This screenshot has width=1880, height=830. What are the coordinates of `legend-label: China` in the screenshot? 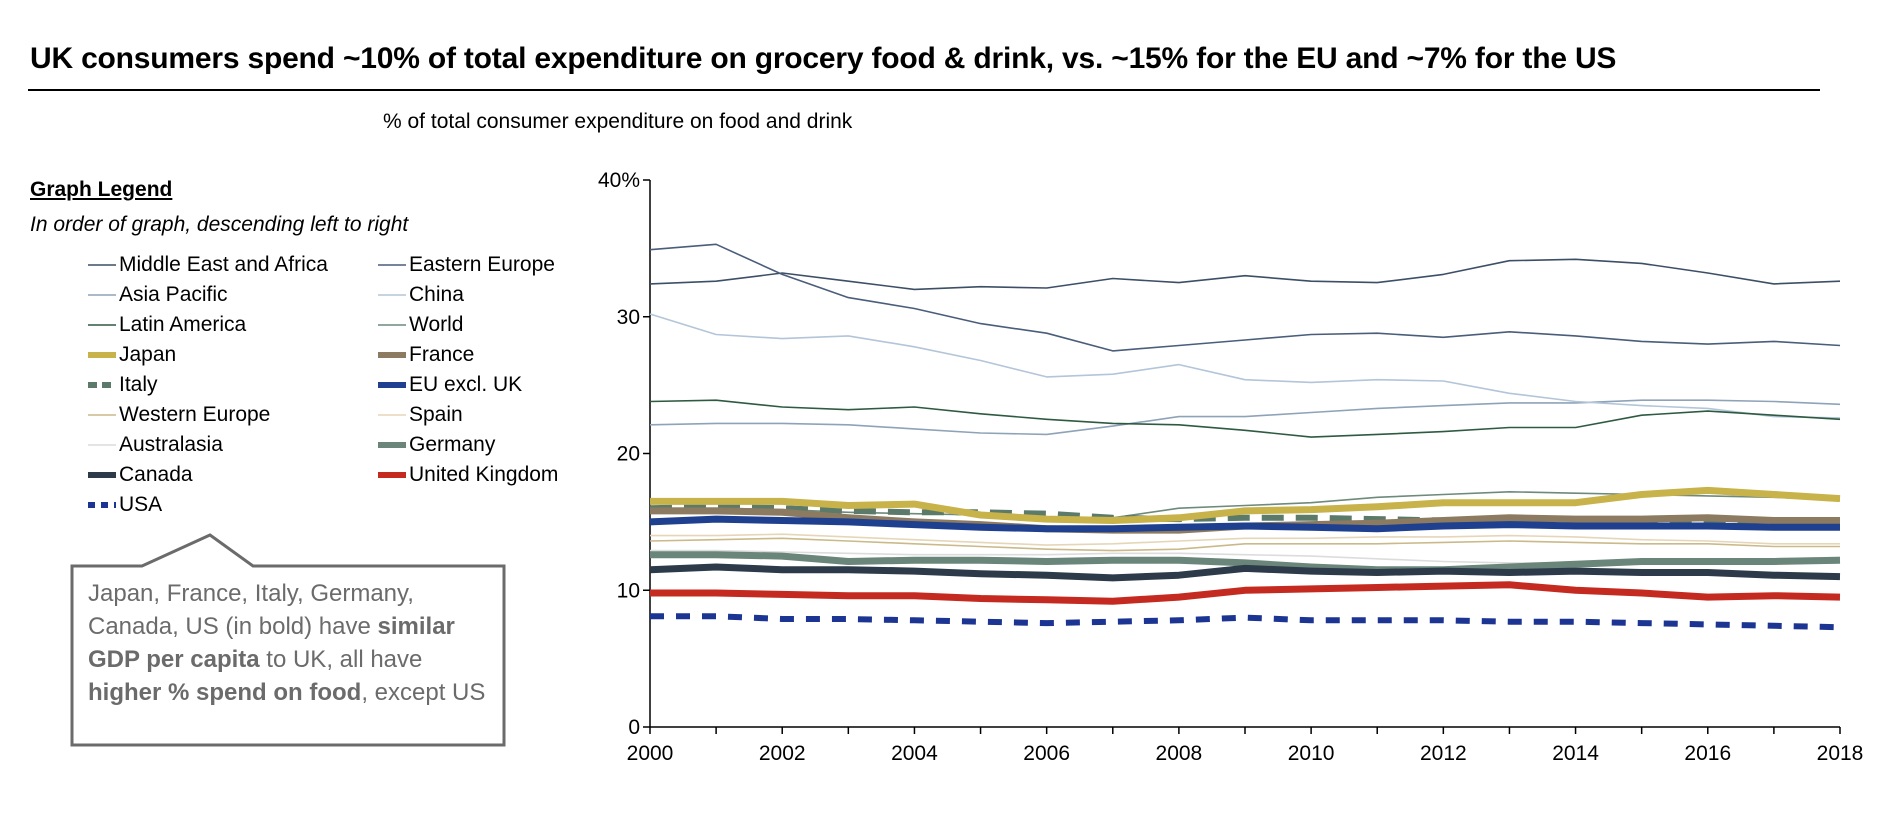 It's located at (436, 294).